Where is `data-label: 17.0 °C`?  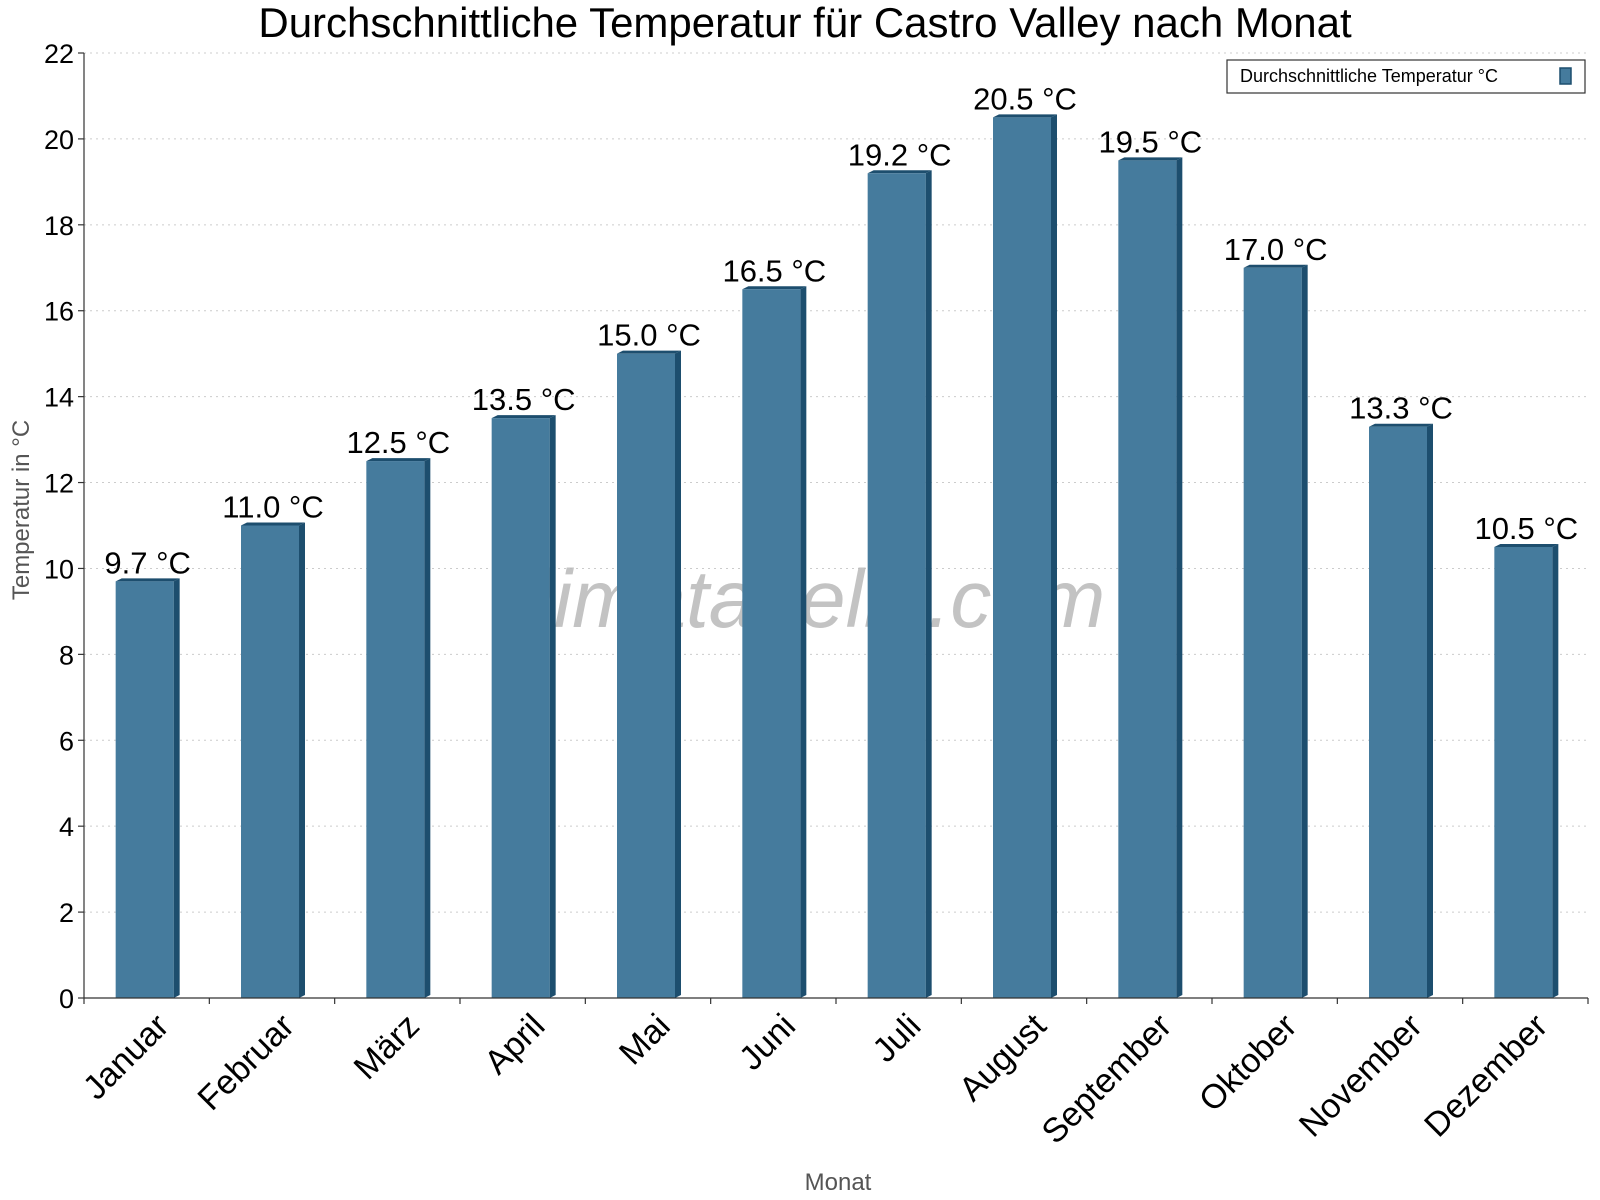 data-label: 17.0 °C is located at coordinates (1276, 249).